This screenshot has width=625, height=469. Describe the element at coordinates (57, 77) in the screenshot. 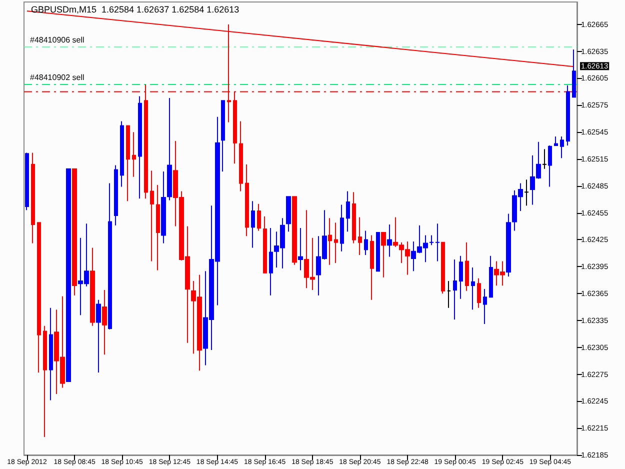

I see `ref-line-label: #48410902 sell` at that location.